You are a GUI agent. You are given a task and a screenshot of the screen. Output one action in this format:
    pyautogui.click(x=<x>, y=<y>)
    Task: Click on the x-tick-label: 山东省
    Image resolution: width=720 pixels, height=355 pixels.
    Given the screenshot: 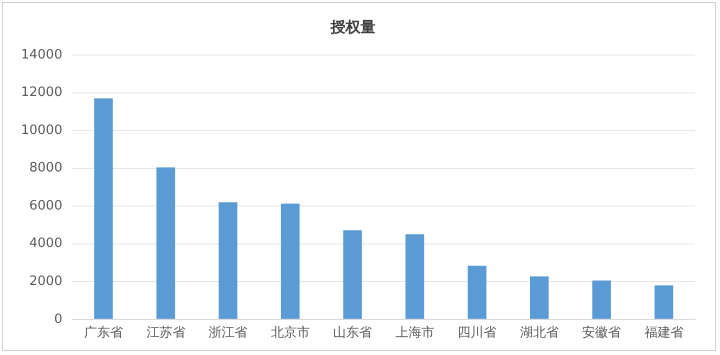 What is the action you would take?
    pyautogui.click(x=352, y=333)
    